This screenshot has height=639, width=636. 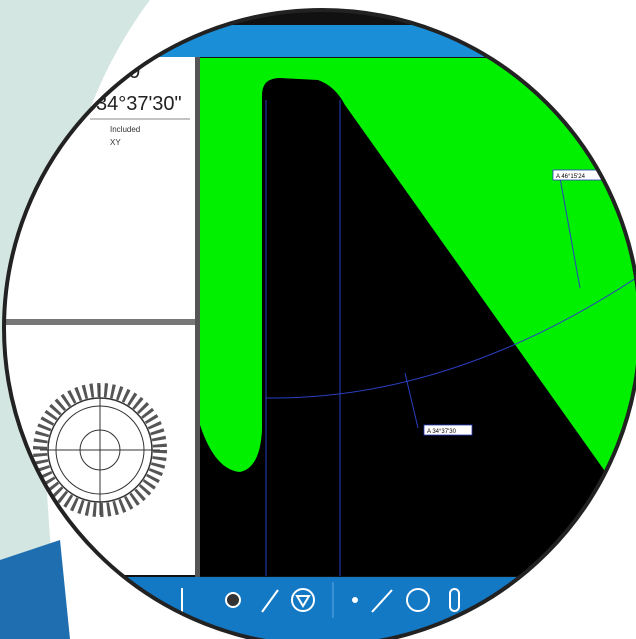 I want to click on gear-preview, so click(x=100, y=450).